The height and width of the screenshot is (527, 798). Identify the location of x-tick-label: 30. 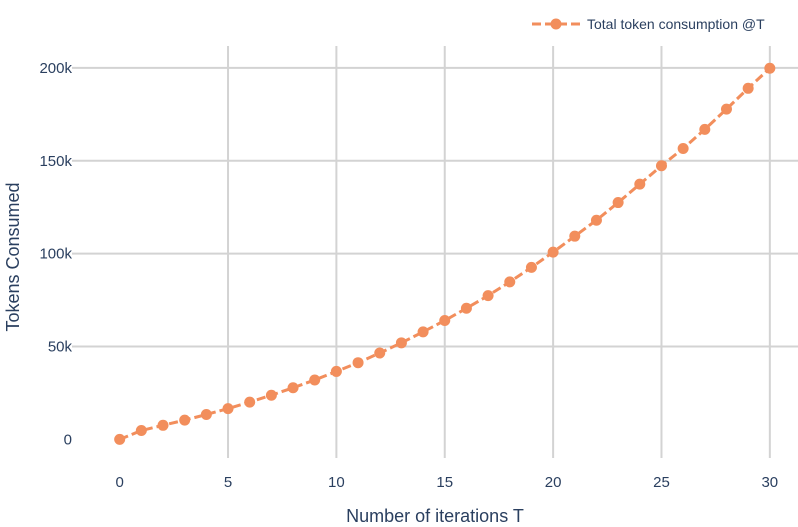
(769, 482).